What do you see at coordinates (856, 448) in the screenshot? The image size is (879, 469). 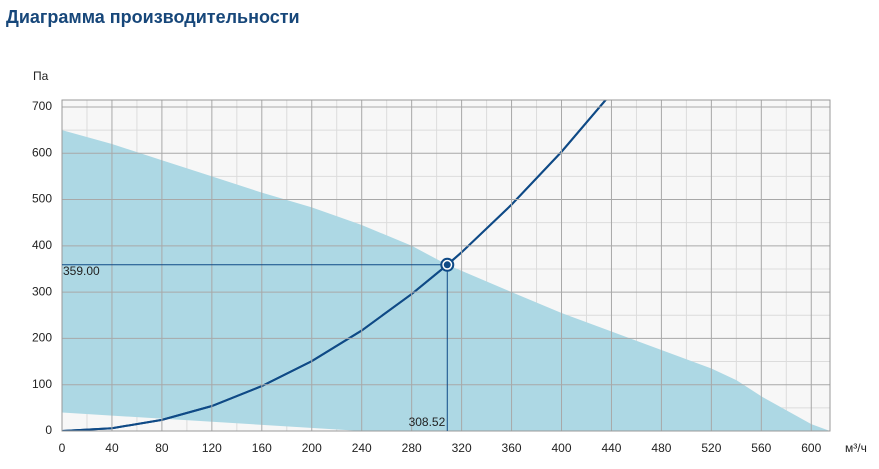 I see `x-axis-label: м³/ч` at bounding box center [856, 448].